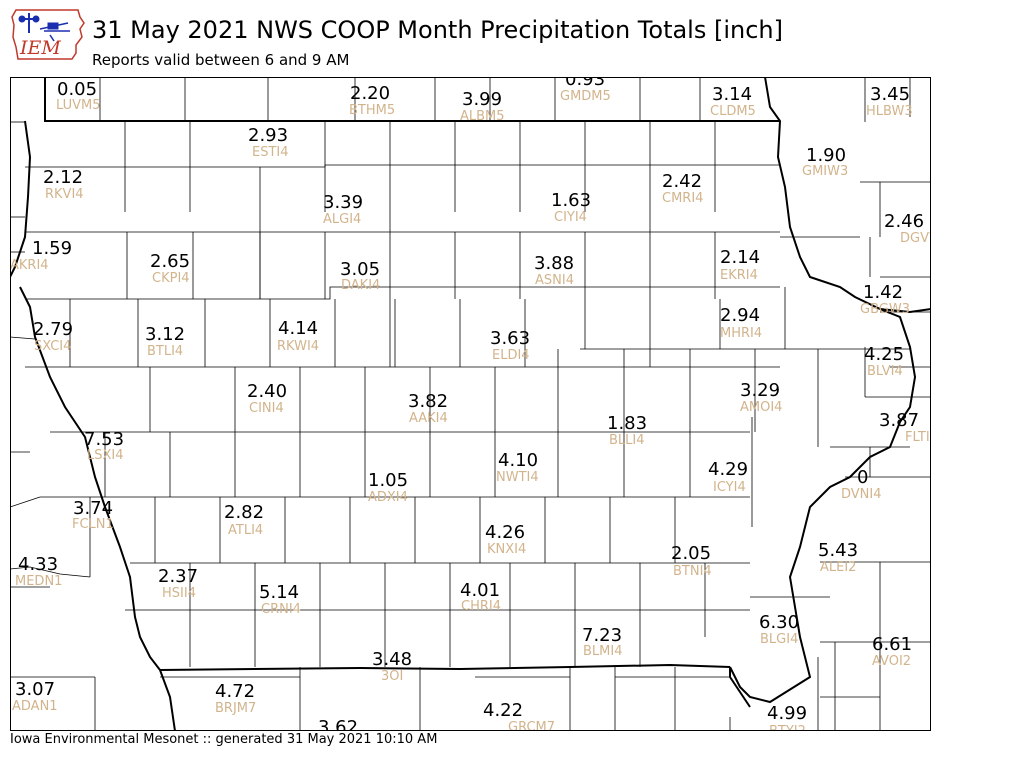 This screenshot has width=1024, height=768. What do you see at coordinates (825, 171) in the screenshot?
I see `station-id: GMIW3` at bounding box center [825, 171].